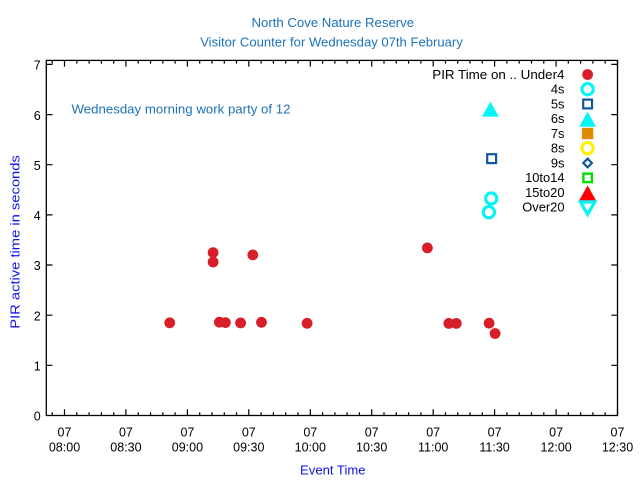 Image resolution: width=640 pixels, height=480 pixels. I want to click on svg-text: 10:00, so click(310, 447).